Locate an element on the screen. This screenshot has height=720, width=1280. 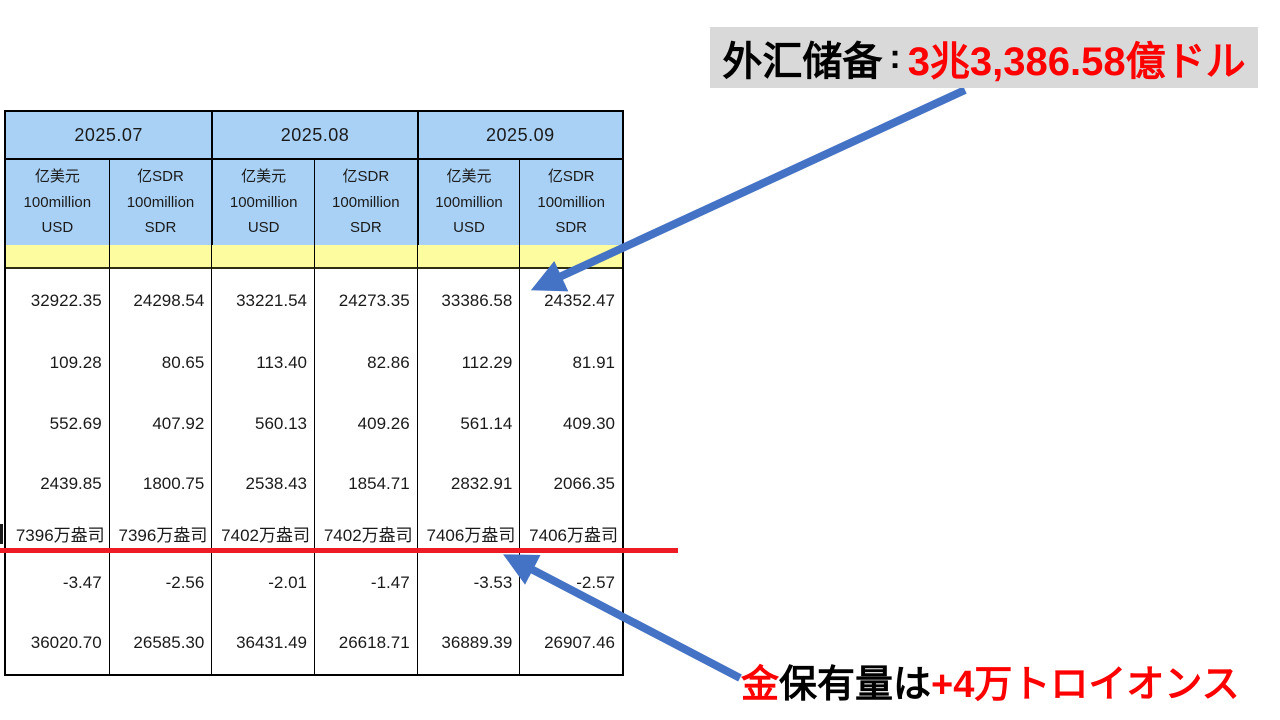
table-cell: 2439.85 is located at coordinates (57, 484).